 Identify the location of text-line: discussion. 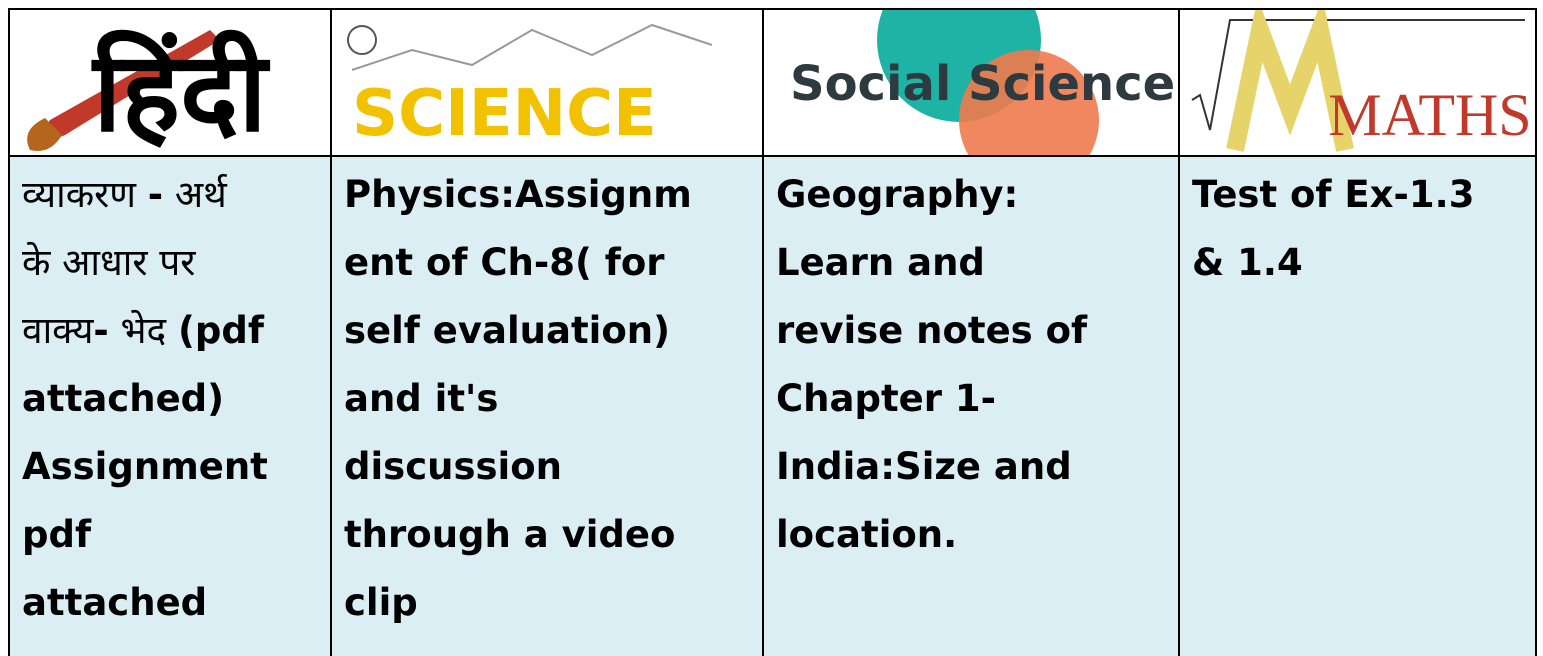
(553, 467).